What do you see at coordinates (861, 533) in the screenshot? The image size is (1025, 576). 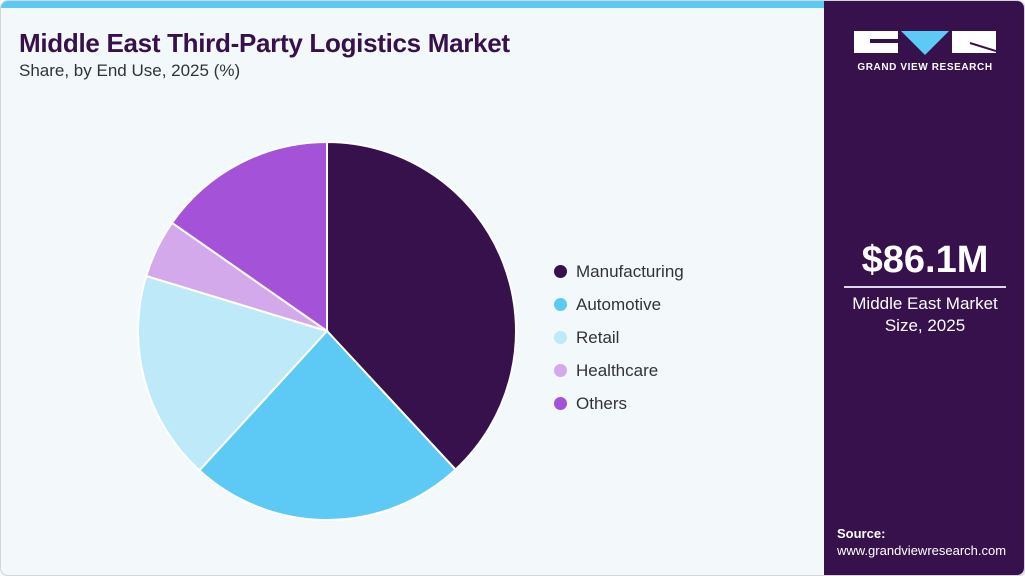 I see `source-label: Source:` at bounding box center [861, 533].